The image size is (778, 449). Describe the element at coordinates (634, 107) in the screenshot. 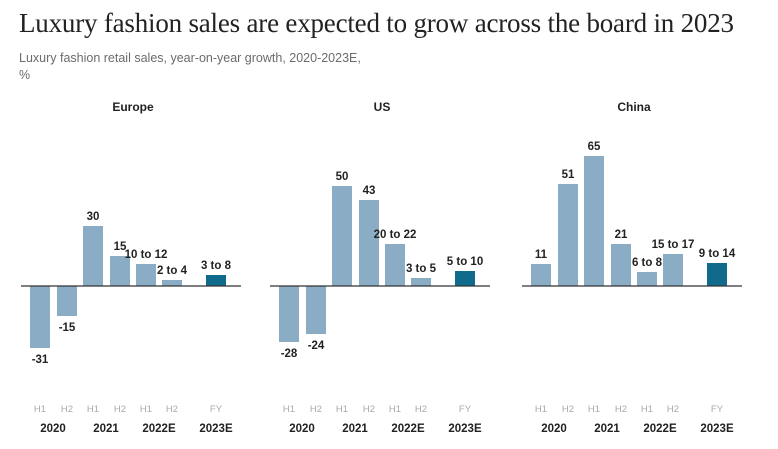

I see `panel-title-china: China` at that location.